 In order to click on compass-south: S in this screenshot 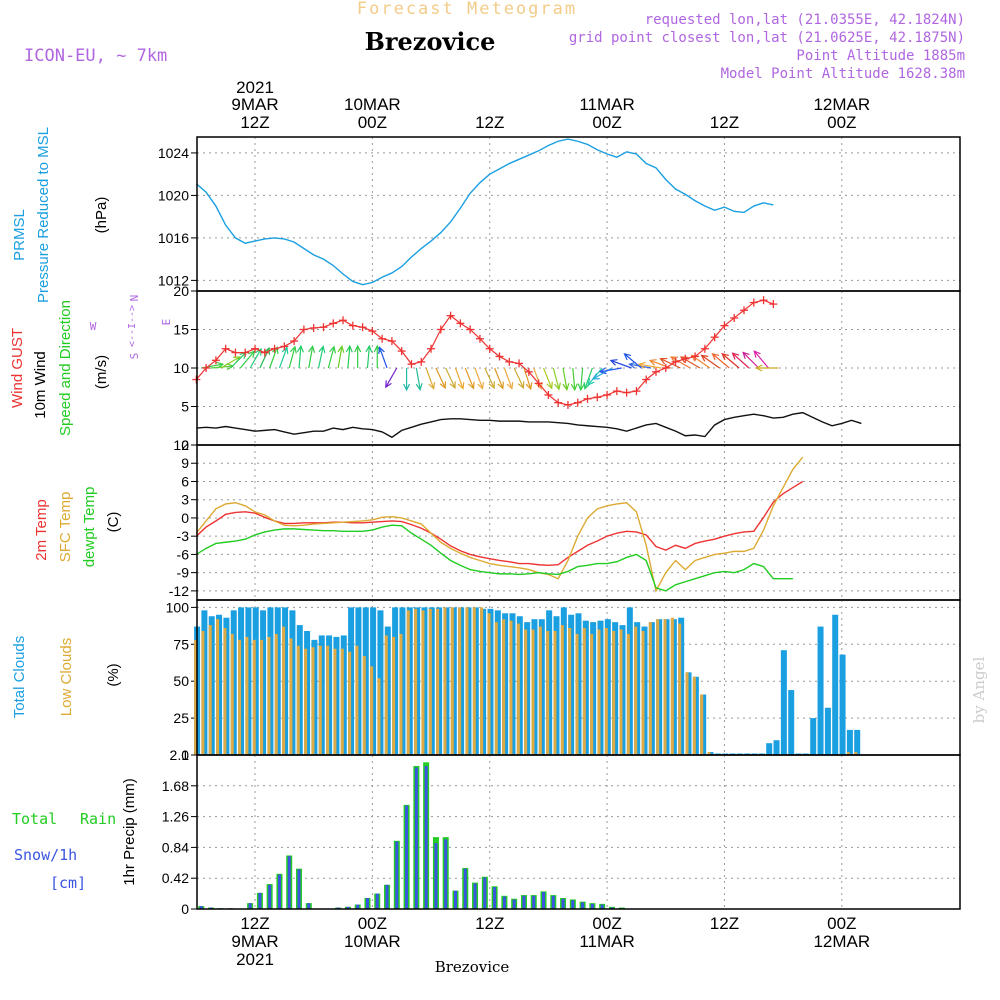, I will do `click(134, 356)`.